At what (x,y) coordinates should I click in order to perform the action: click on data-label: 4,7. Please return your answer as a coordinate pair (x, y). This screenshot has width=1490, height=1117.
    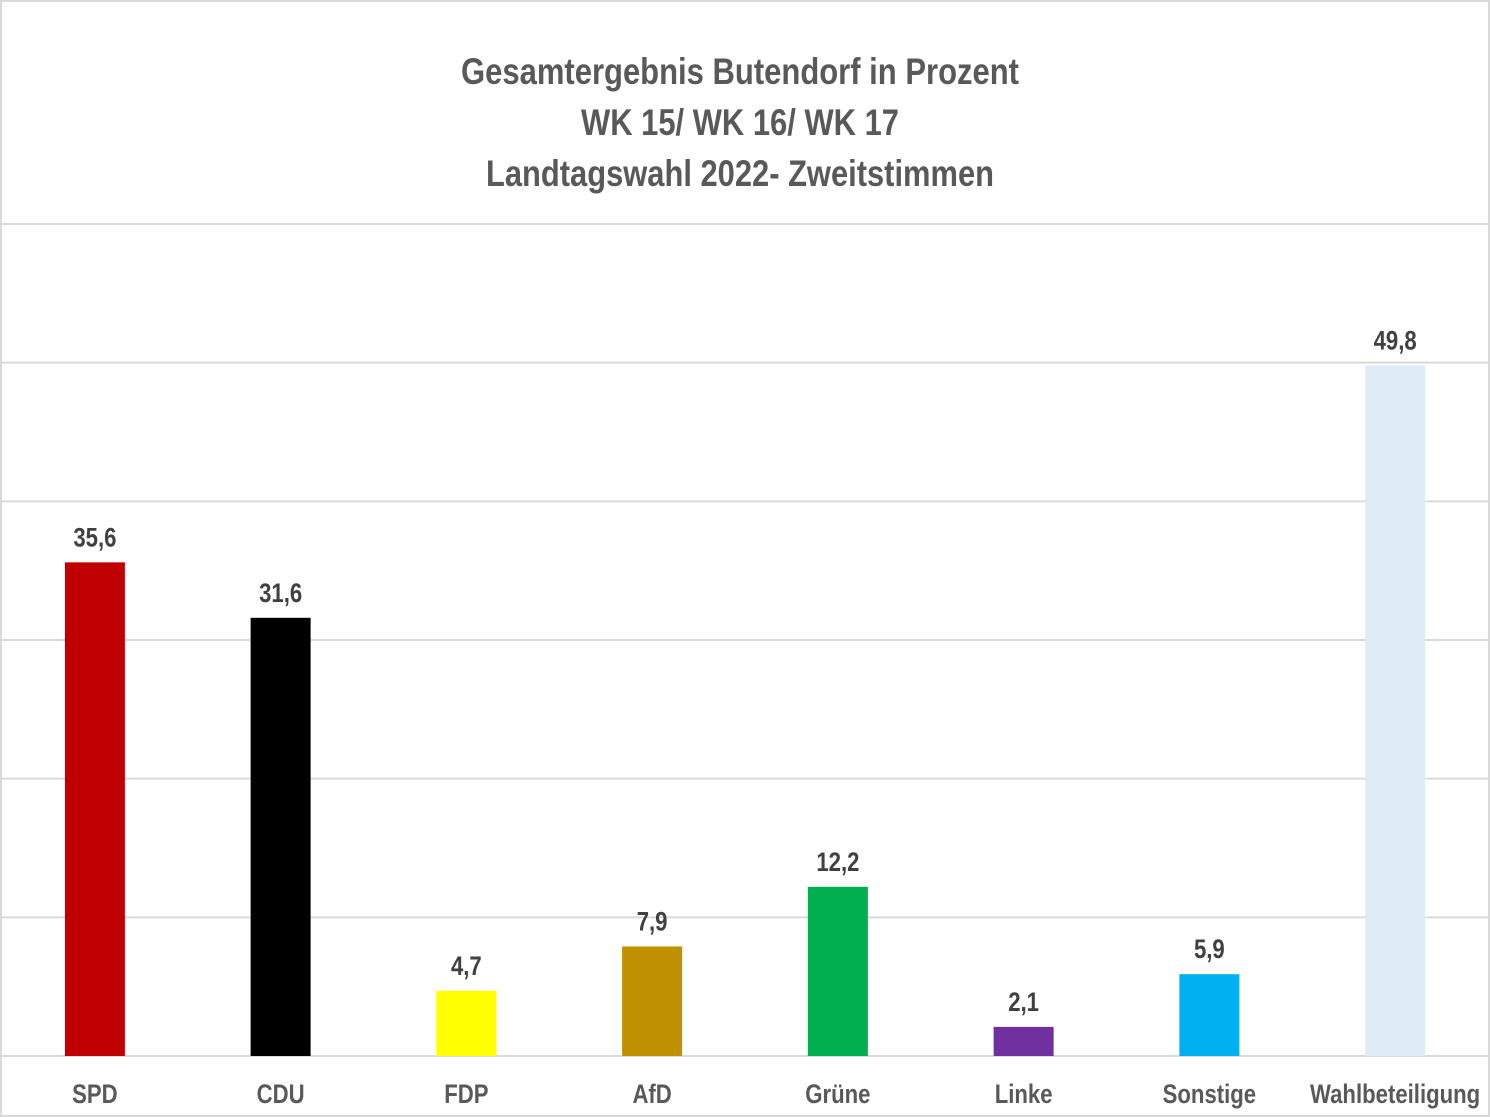
    Looking at the image, I should click on (466, 966).